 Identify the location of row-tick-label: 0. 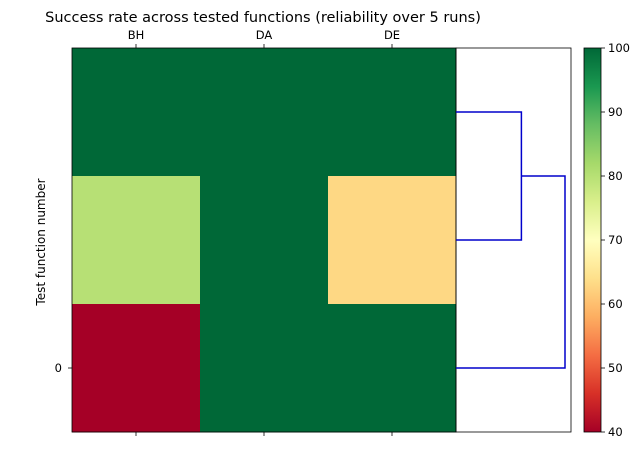
(58, 368).